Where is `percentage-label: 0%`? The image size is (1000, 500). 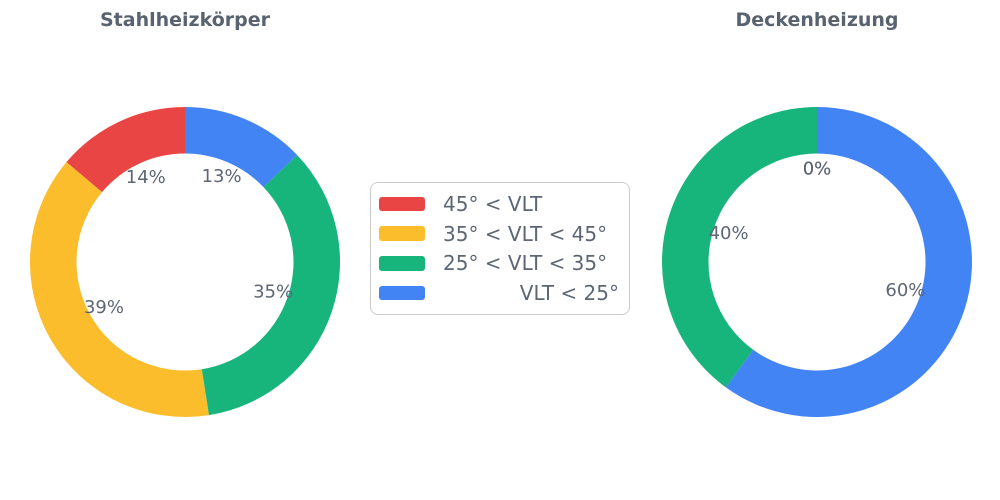 percentage-label: 0% is located at coordinates (817, 169).